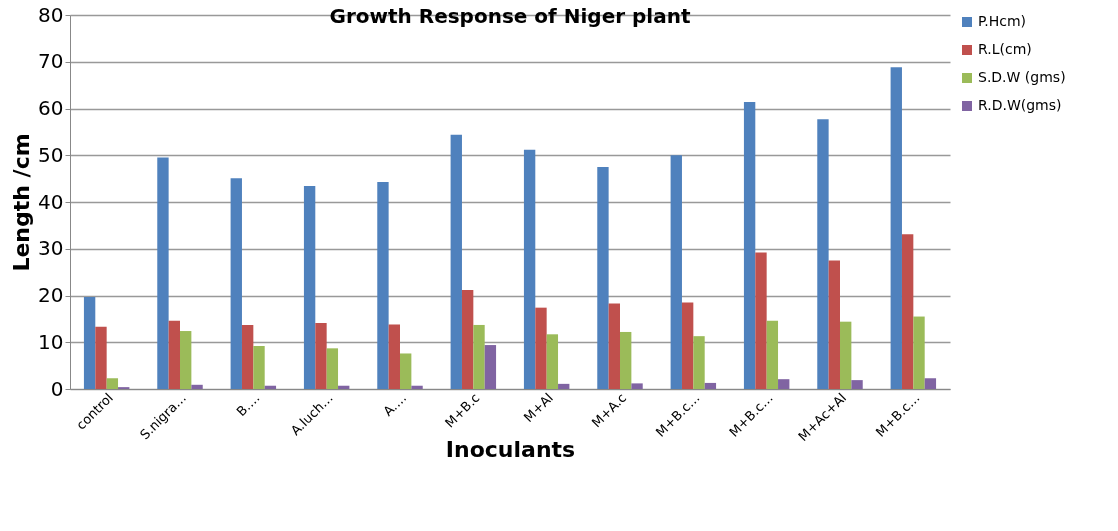  I want to click on chart-title: Growth Response of Niger plant, so click(510, 16).